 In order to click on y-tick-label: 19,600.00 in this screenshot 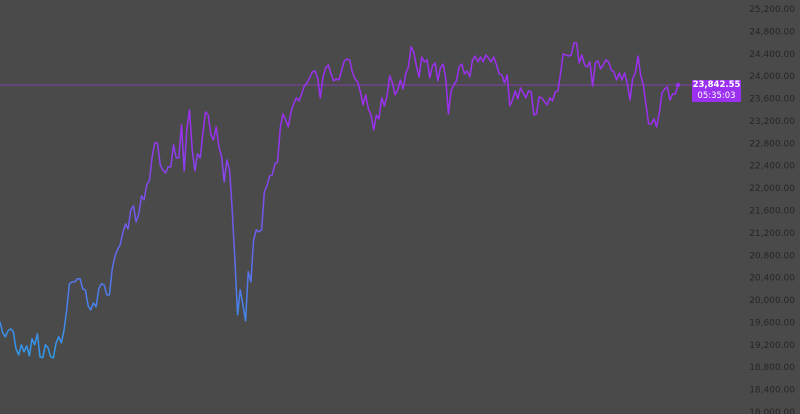, I will do `click(772, 323)`.